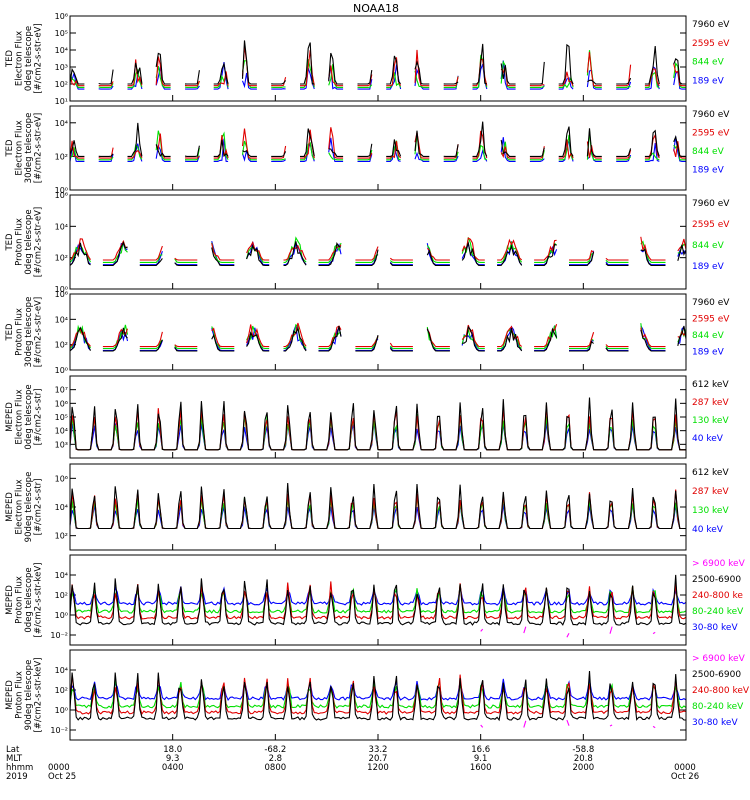 Image resolution: width=750 pixels, height=800 pixels. I want to click on x-tick-label: Oct 26, so click(685, 777).